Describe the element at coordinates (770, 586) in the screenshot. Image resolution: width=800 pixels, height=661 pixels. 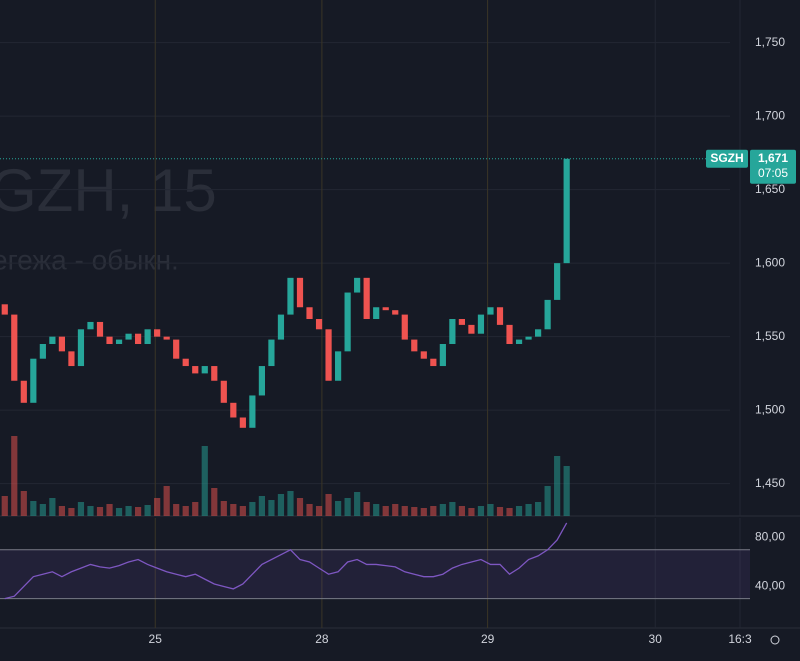
I see `rsi-tick-label: 40,00` at that location.